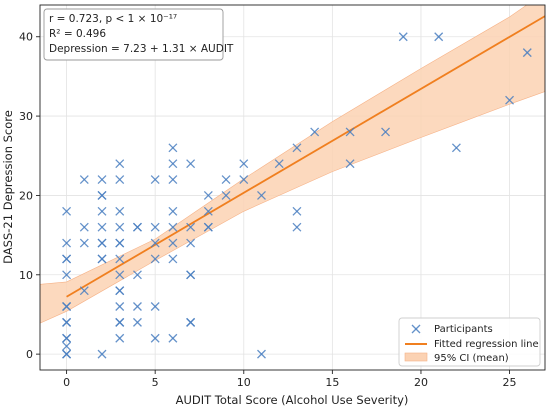  What do you see at coordinates (8, 187) in the screenshot?
I see `y-axis-label: DASS-21 Depression Score` at bounding box center [8, 187].